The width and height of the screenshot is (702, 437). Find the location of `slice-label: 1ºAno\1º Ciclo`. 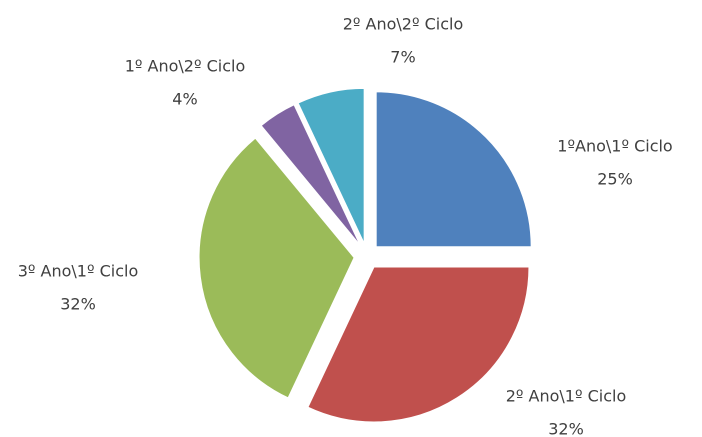

slice-label: 1ºAno\1º Ciclo is located at coordinates (614, 146).